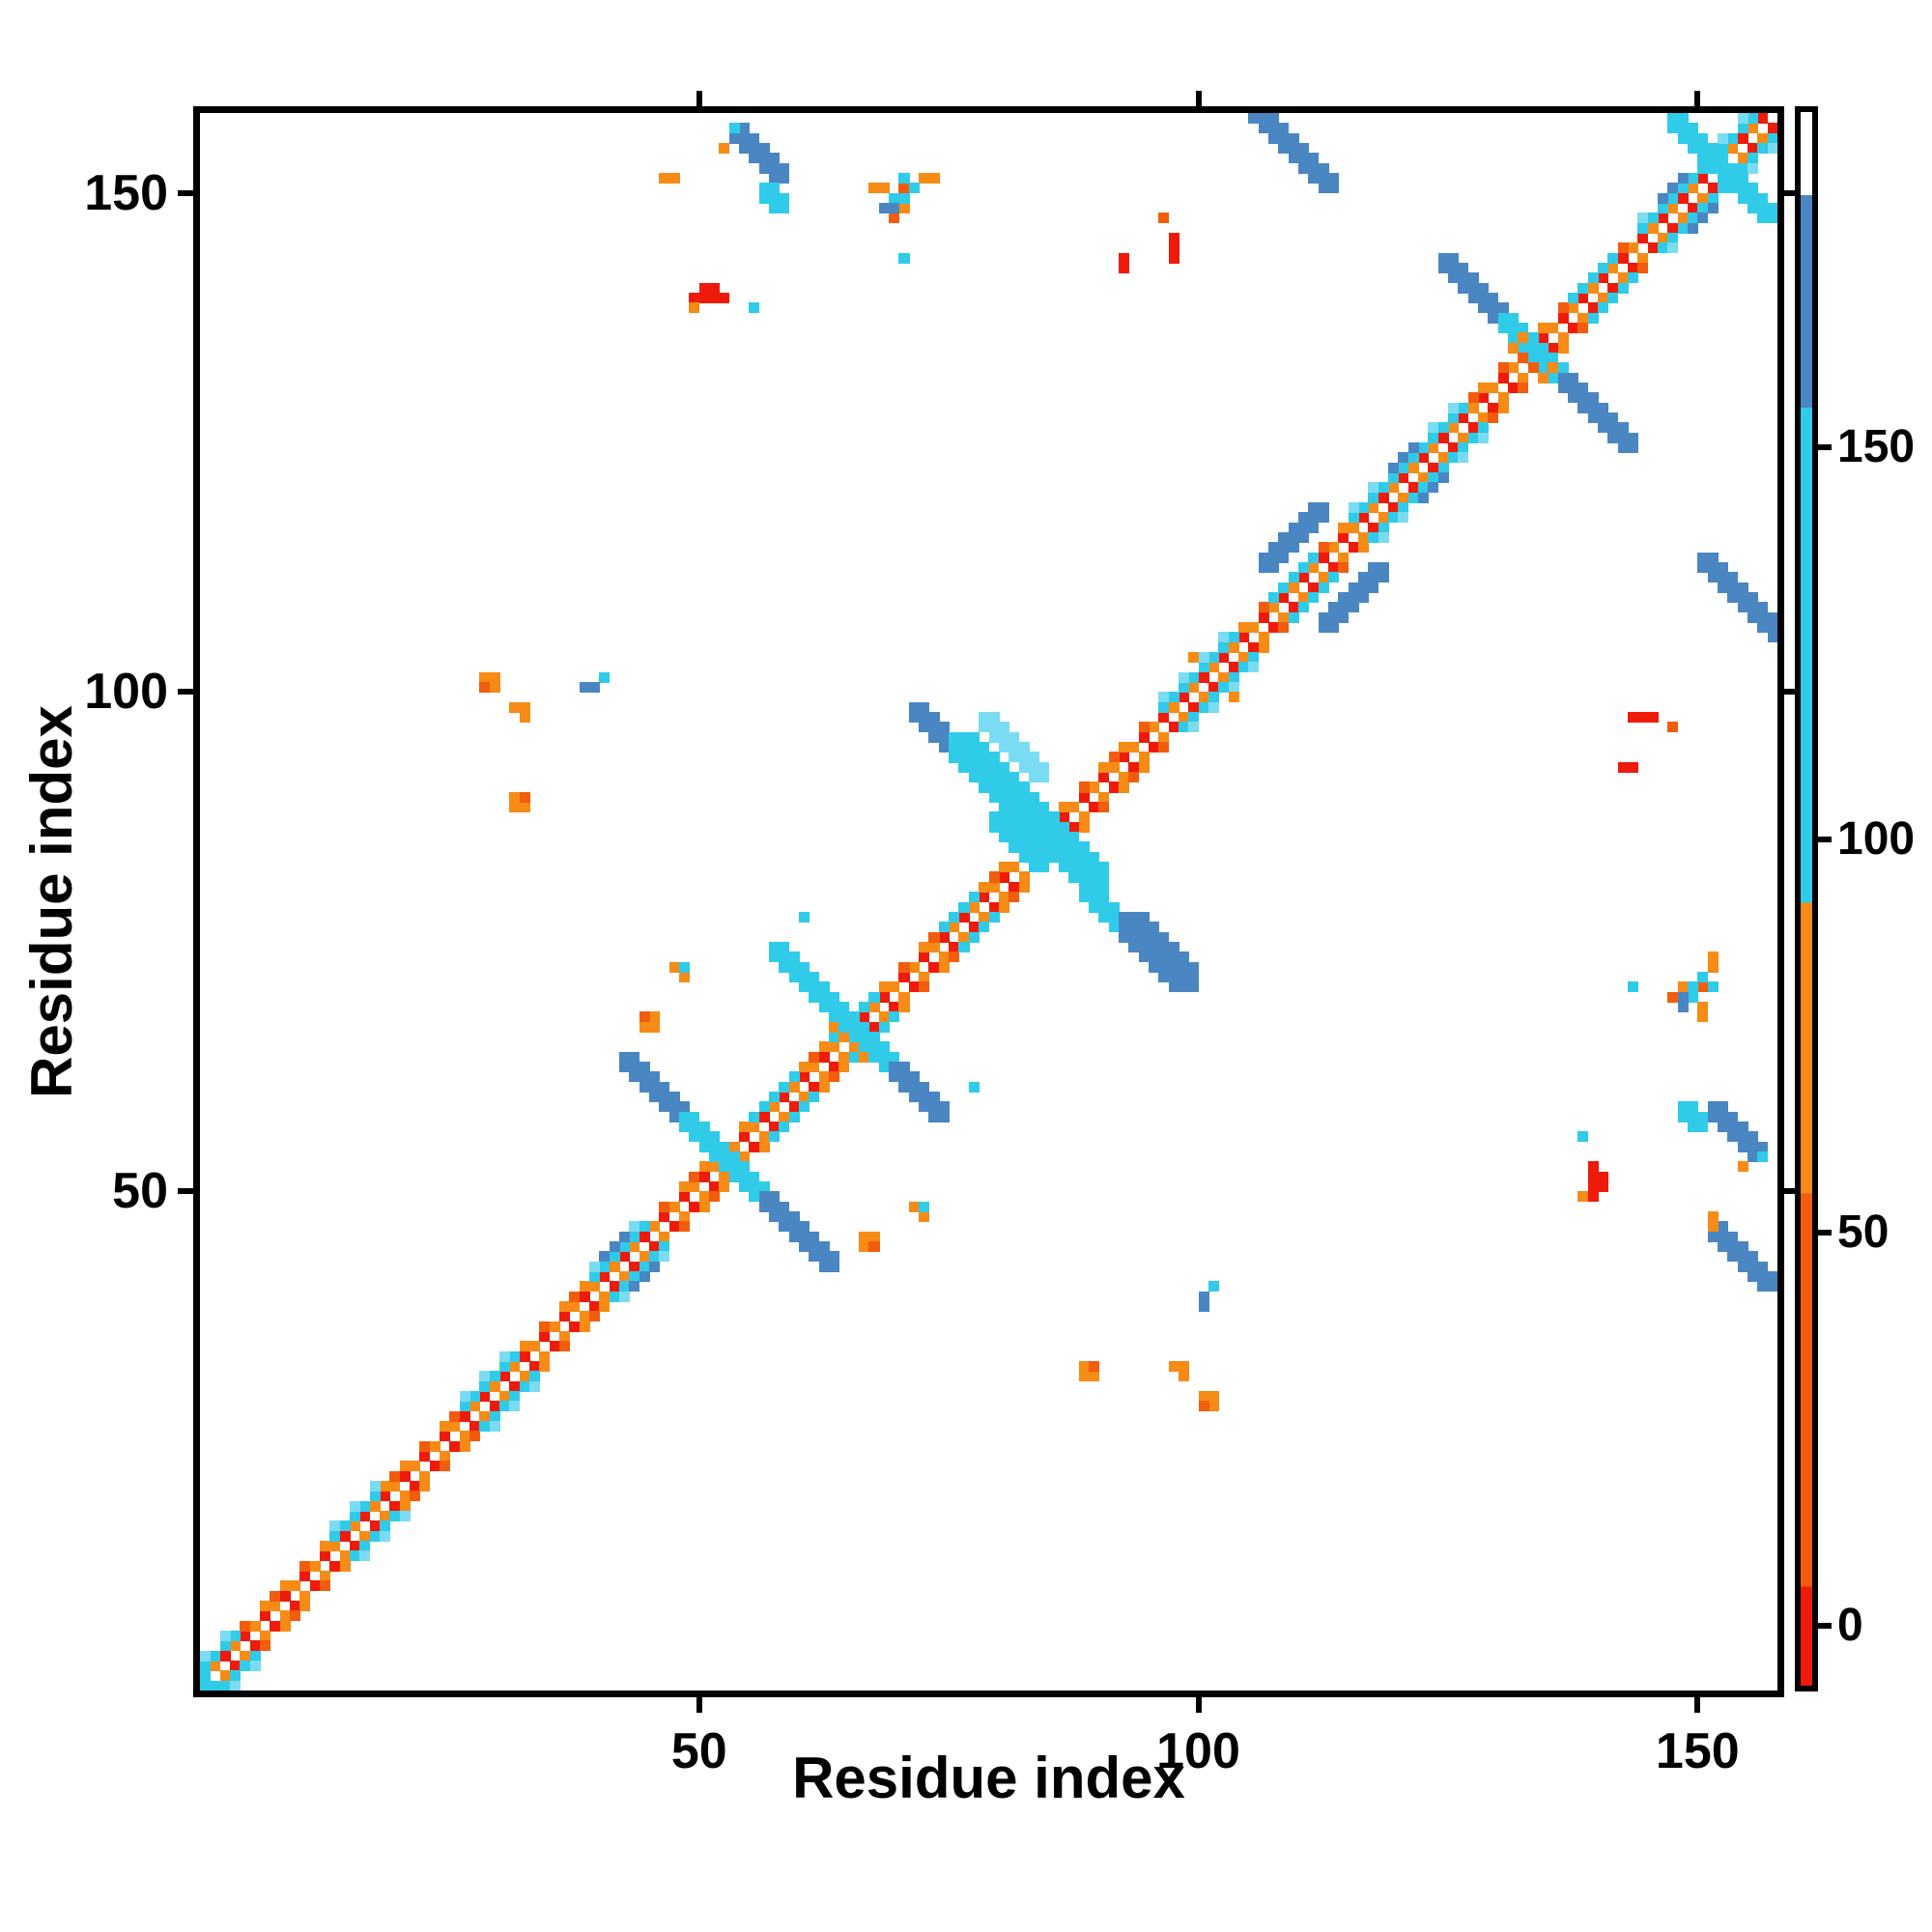  Describe the element at coordinates (1198, 98) in the screenshot. I see `x-axis-tick-top` at that location.